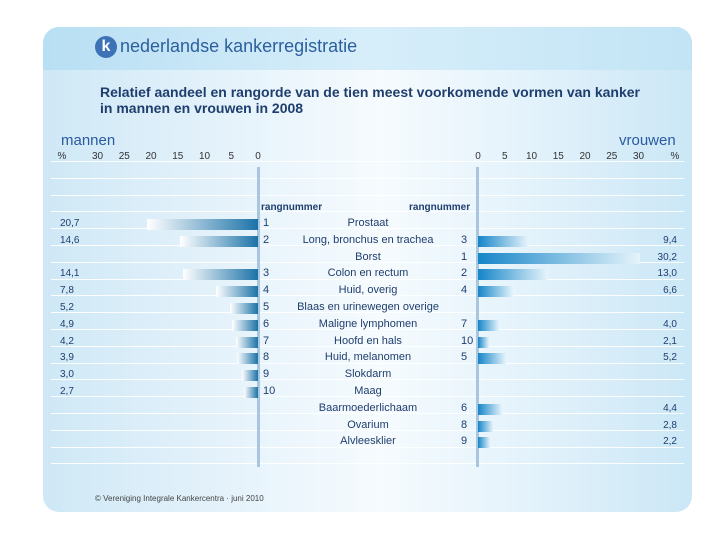 Image resolution: width=720 pixels, height=540 pixels. What do you see at coordinates (464, 323) in the screenshot?
I see `women-rank-number: 7` at bounding box center [464, 323].